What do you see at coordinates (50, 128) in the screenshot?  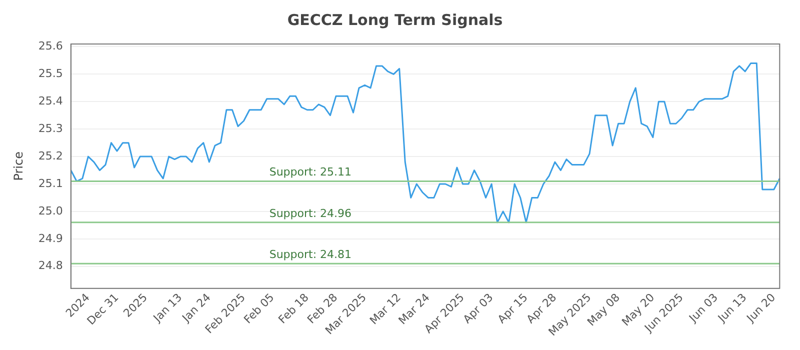 I see `y-tick-label: 25.3` at bounding box center [50, 128].